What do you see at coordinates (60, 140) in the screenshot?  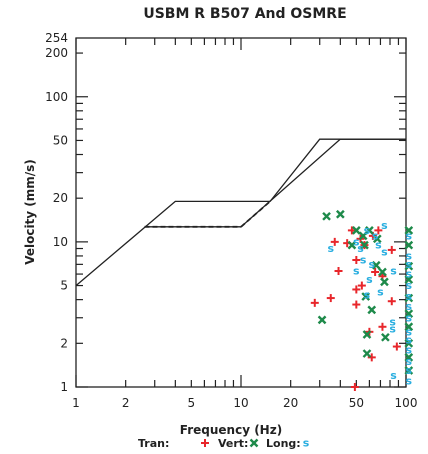 I see `y-tick-label: 50` at bounding box center [60, 140].